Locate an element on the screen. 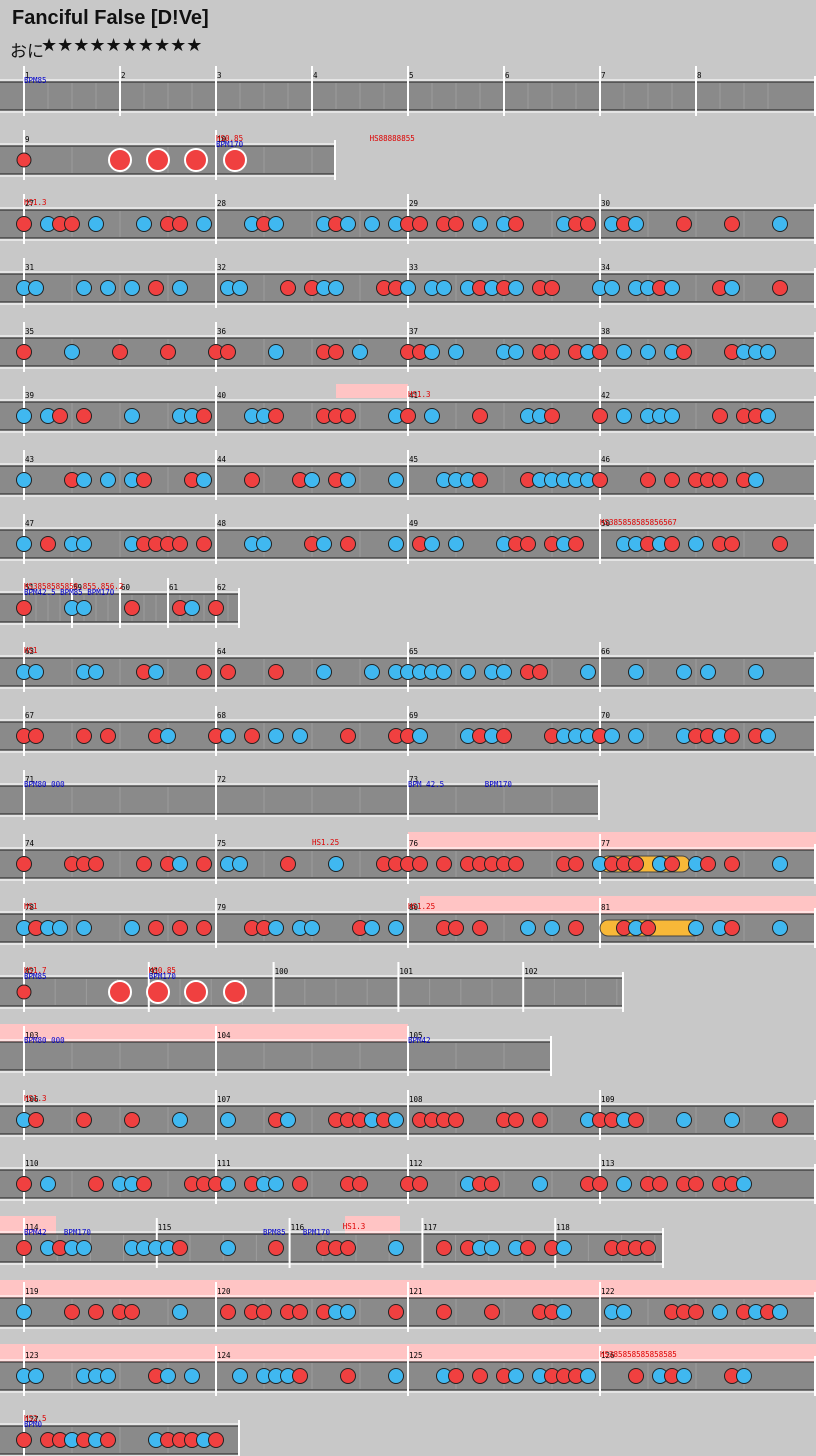 This screenshot has width=816, height=1456. measure-number: 113 is located at coordinates (608, 1163).